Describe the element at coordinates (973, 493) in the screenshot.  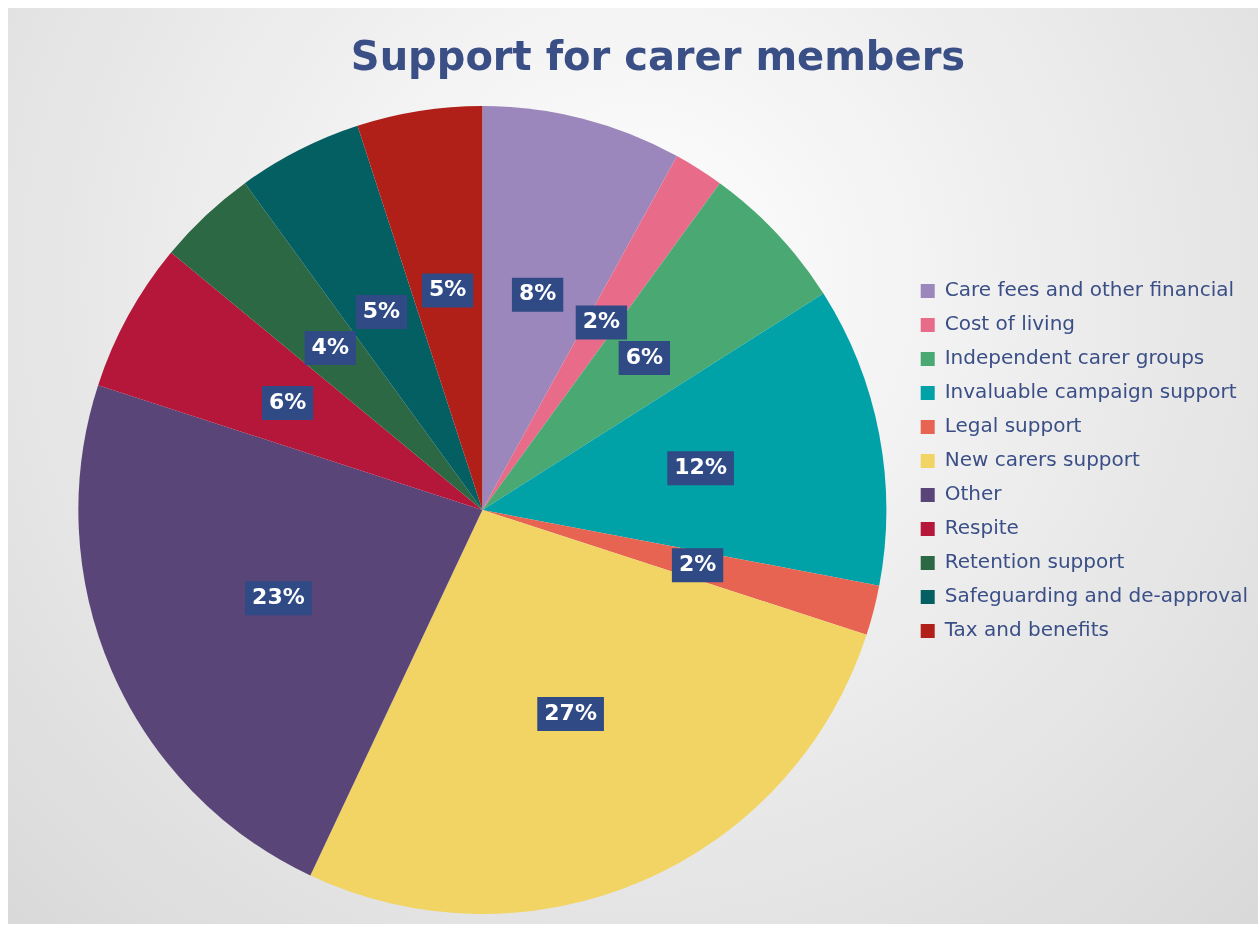
I see `legend-label: Other` at that location.